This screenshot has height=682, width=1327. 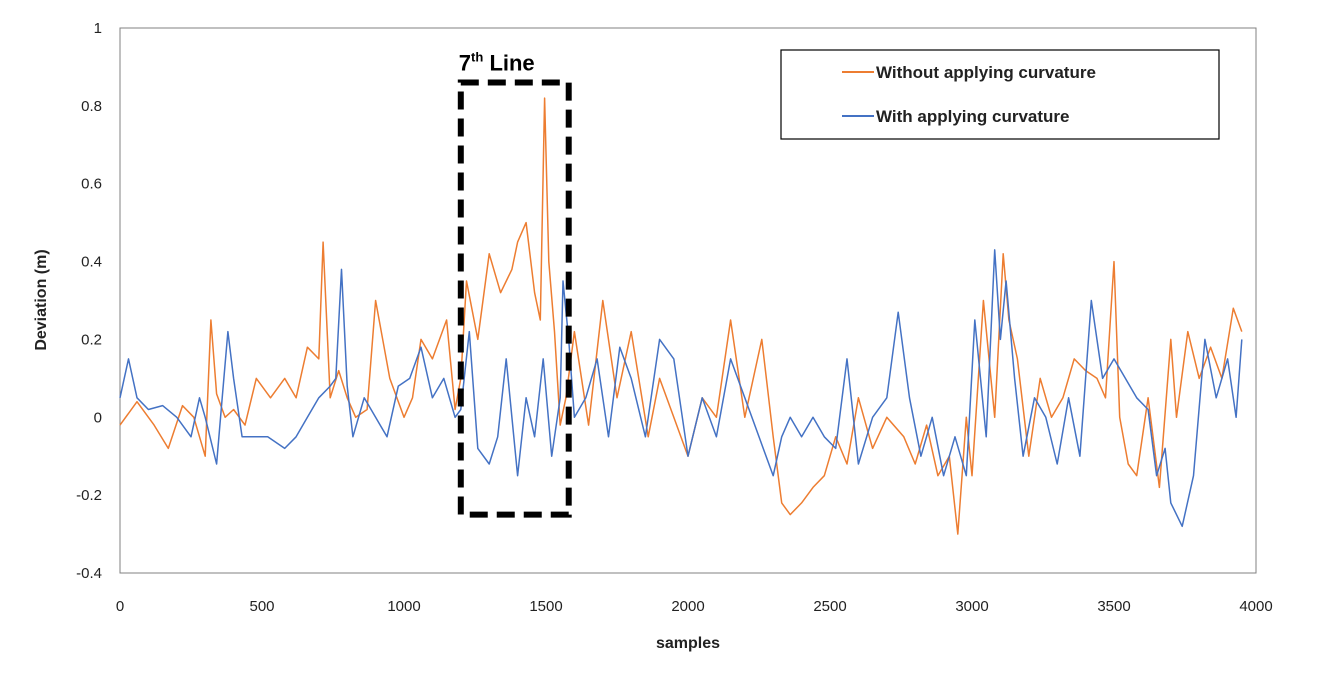 I want to click on y-tick-label: -0.4, so click(x=89, y=573).